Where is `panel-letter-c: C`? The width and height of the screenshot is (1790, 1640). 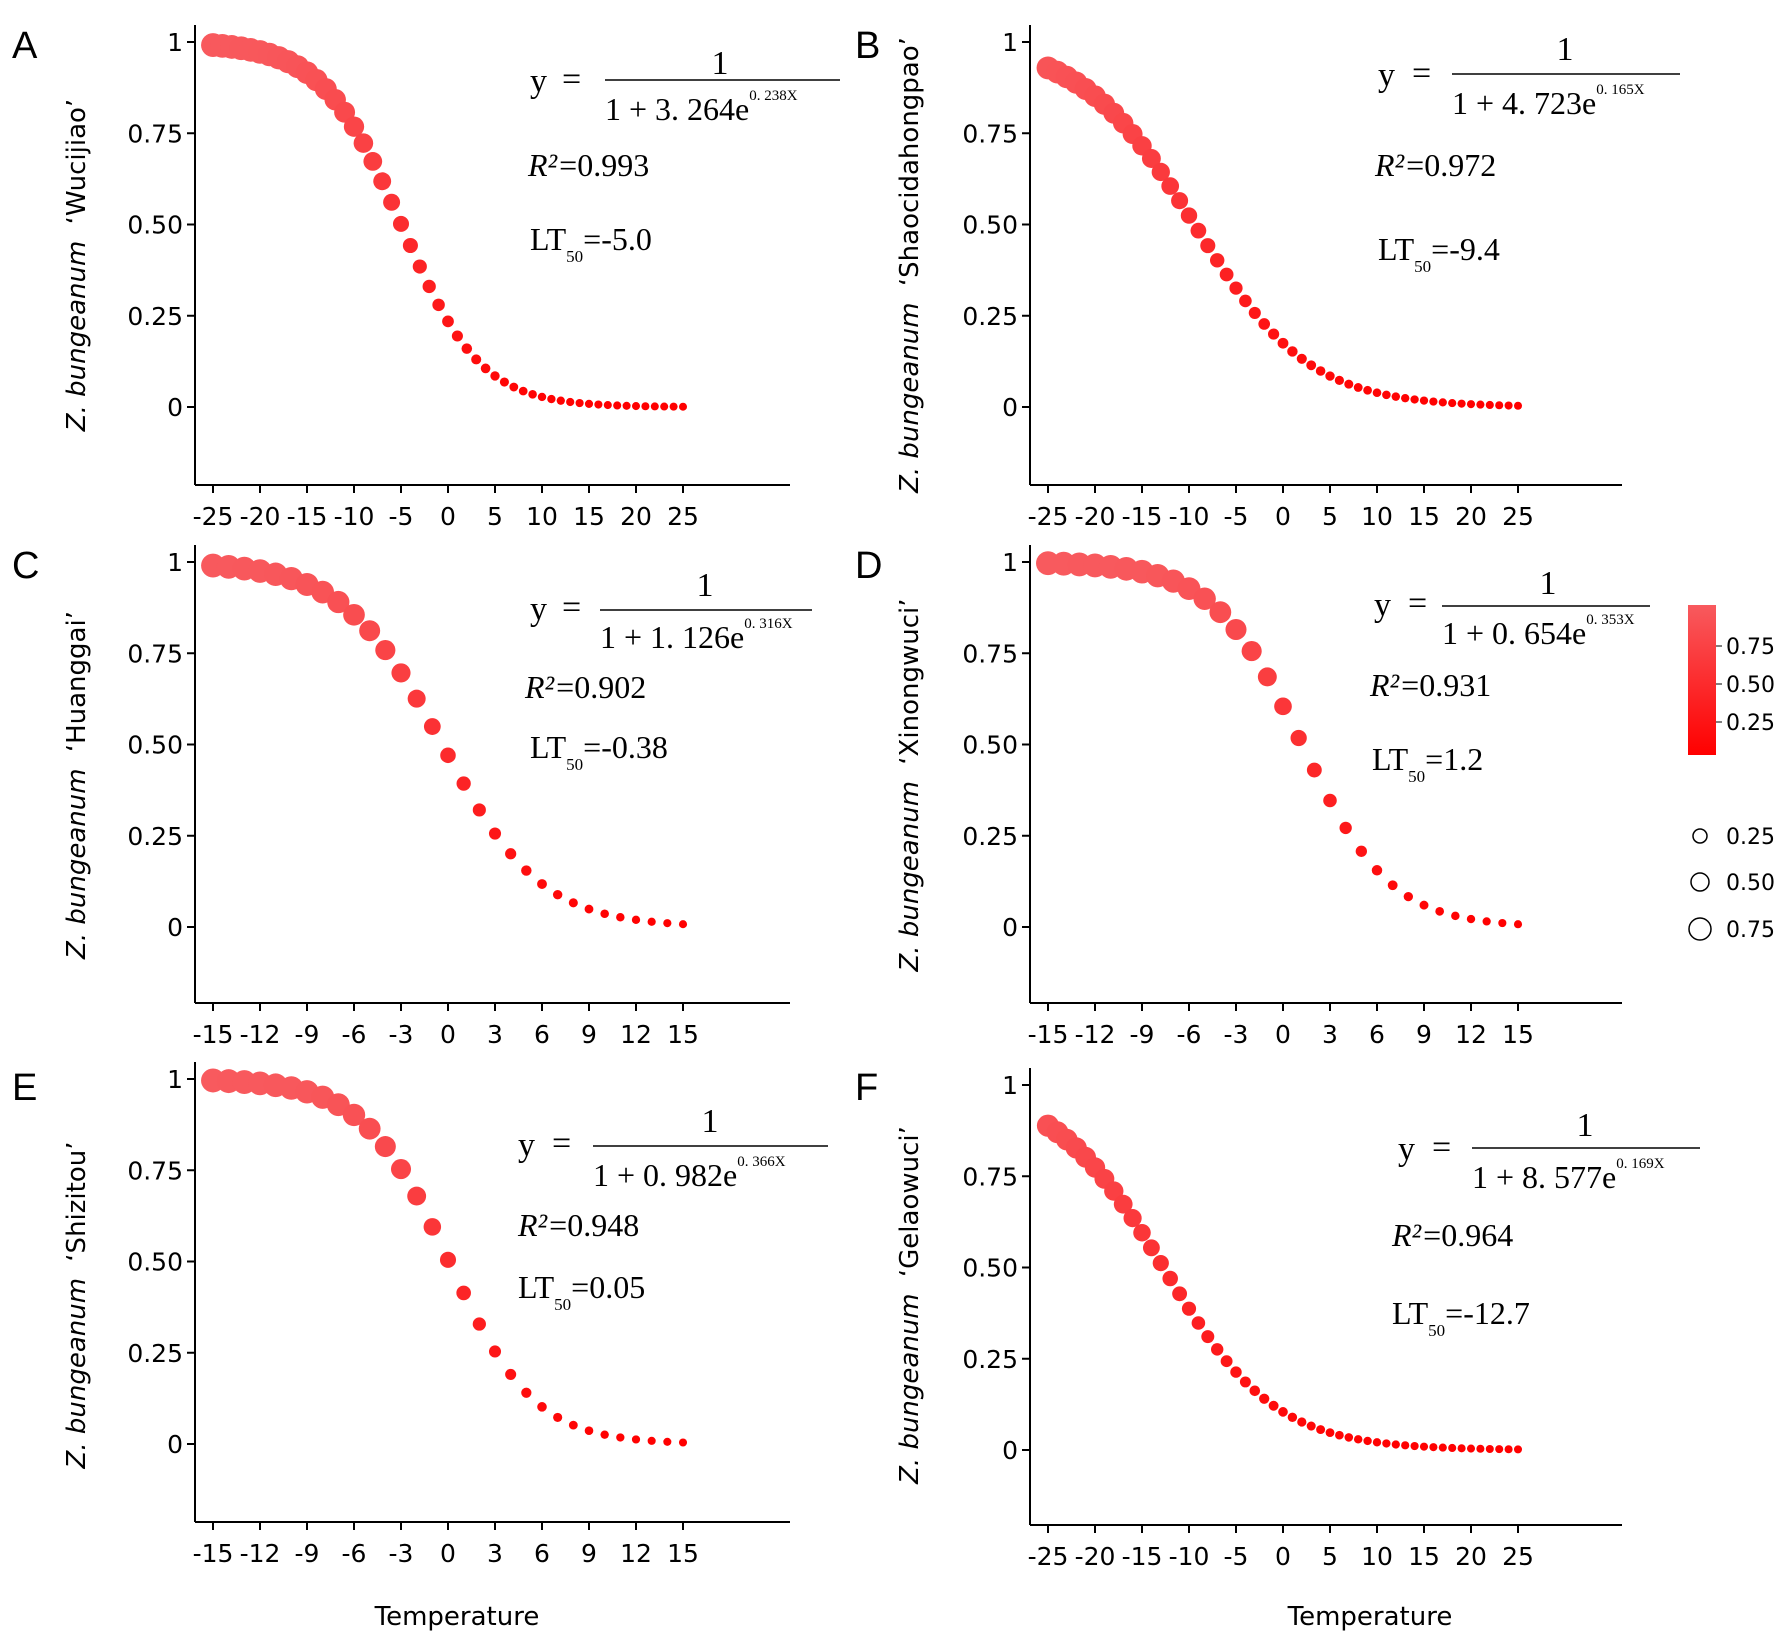 panel-letter-c: C is located at coordinates (25, 566).